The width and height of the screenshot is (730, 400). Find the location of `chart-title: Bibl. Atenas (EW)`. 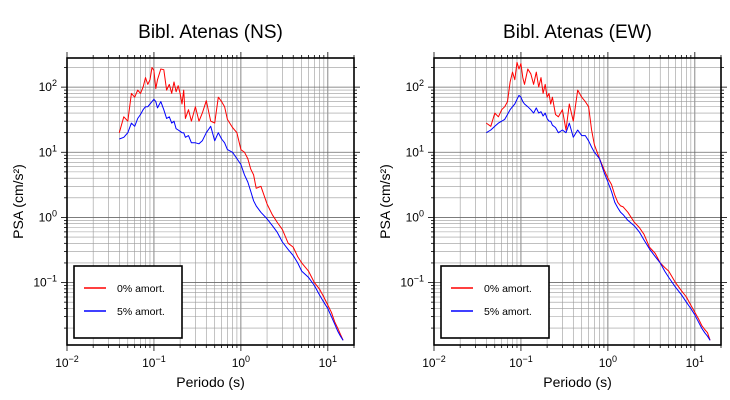

chart-title: Bibl. Atenas (EW) is located at coordinates (577, 32).